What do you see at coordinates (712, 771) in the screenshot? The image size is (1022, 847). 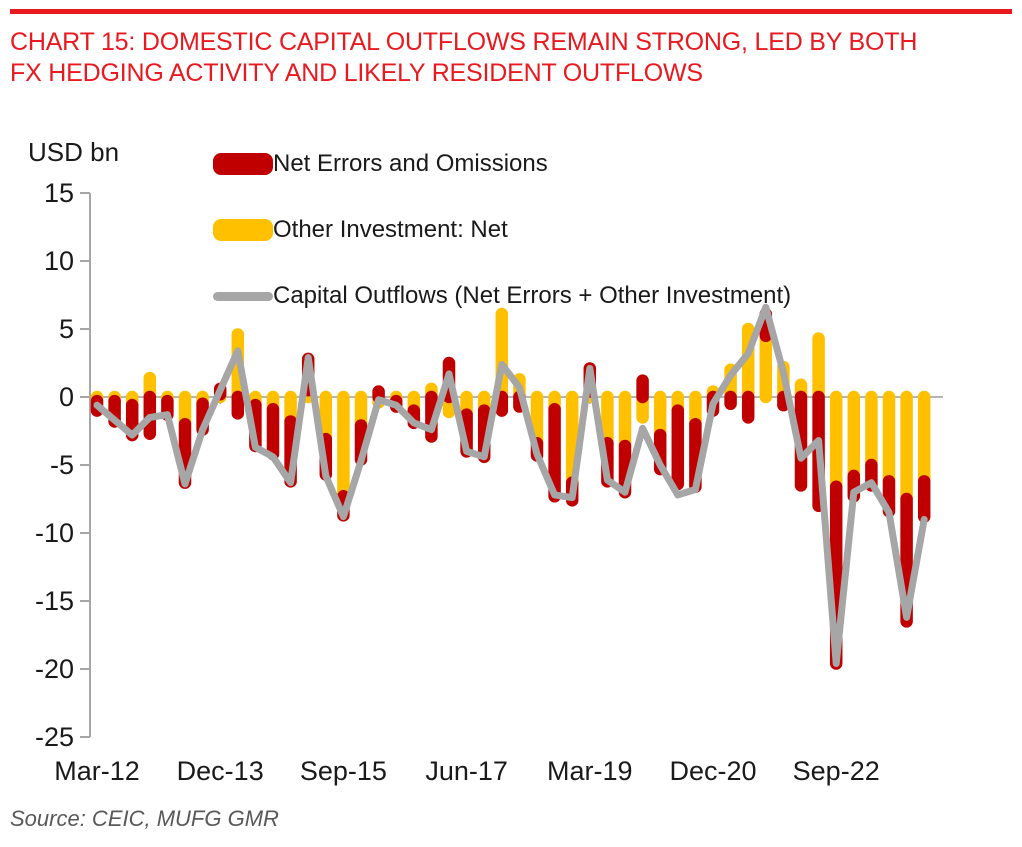 I see `x-axis-tick-label: Dec-20` at bounding box center [712, 771].